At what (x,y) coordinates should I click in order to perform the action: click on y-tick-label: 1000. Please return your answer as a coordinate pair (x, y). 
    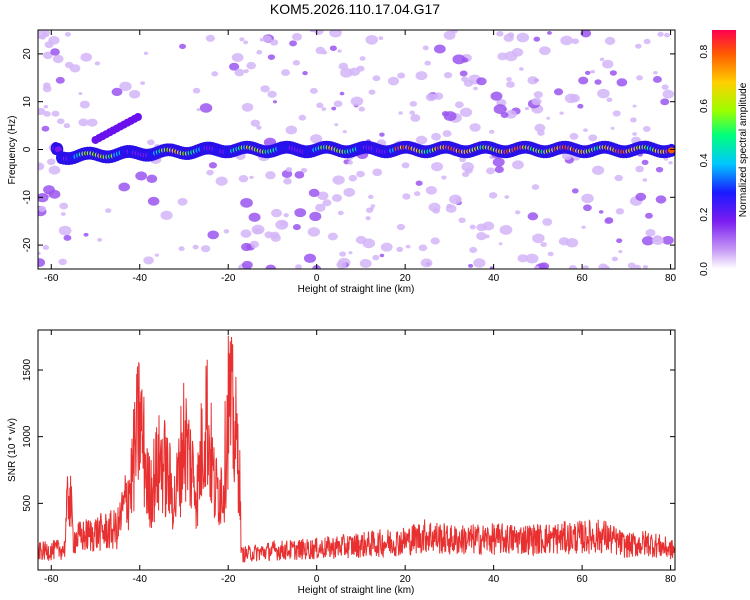
    Looking at the image, I should click on (27, 436).